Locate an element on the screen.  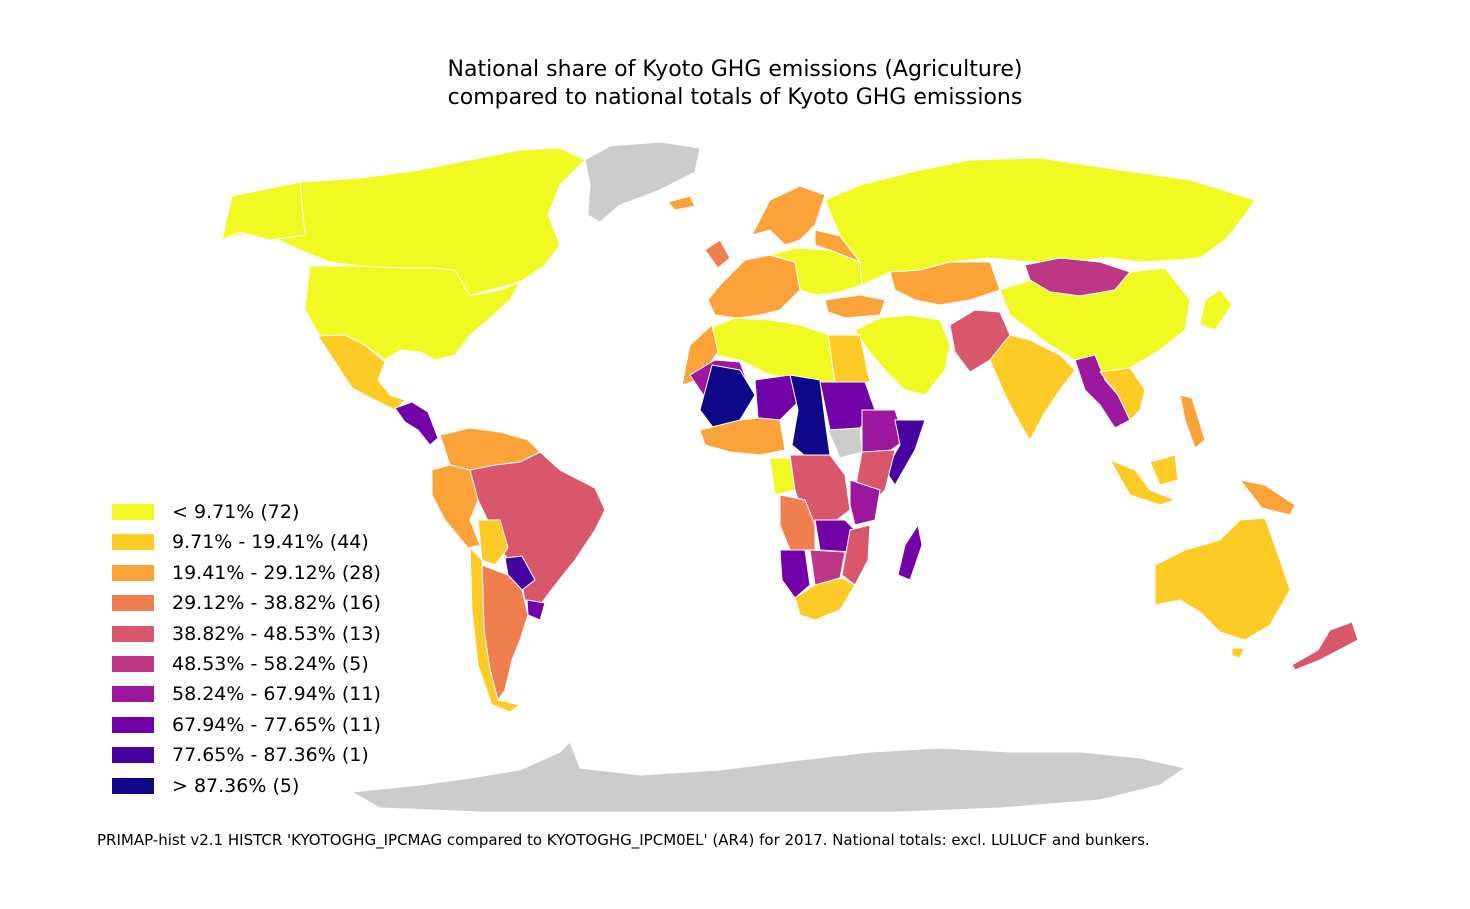
region-chile is located at coordinates (495, 630).